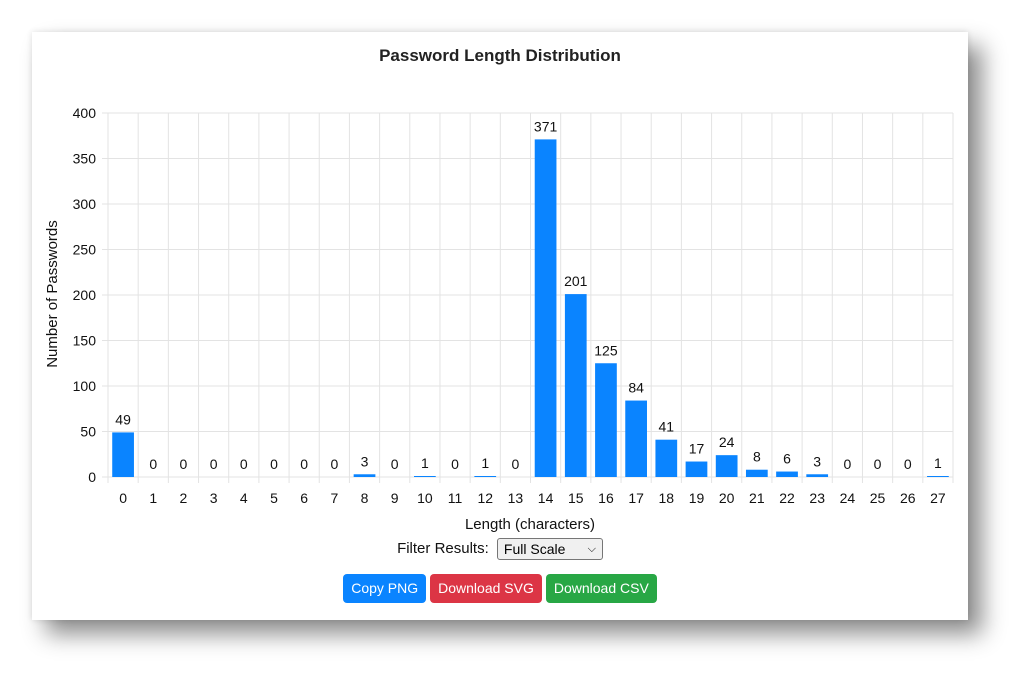  I want to click on x-tick-label: 19, so click(697, 498).